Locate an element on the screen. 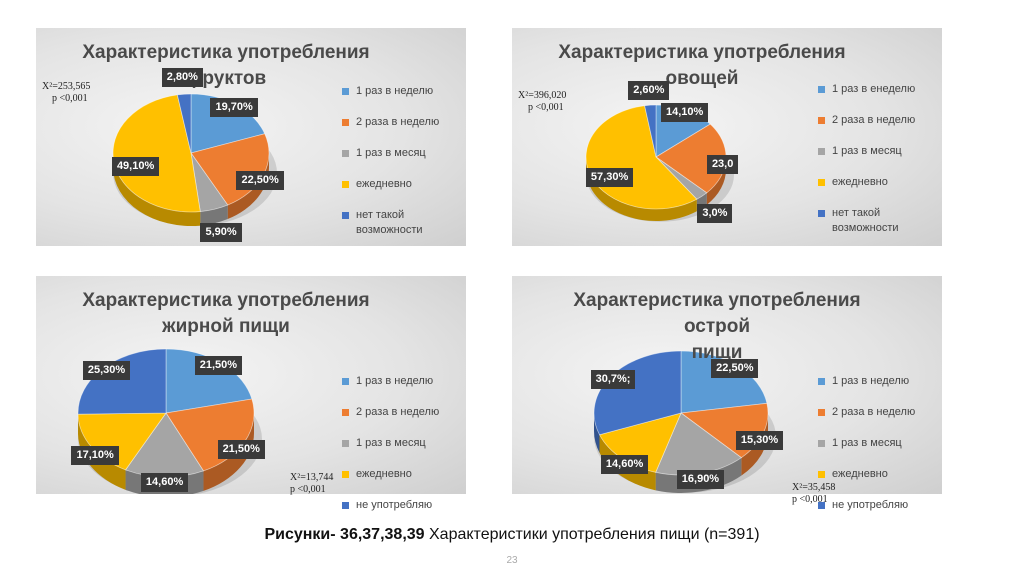 The height and width of the screenshot is (574, 1024). caption-bold: Рисунки- 36,37,38,39 is located at coordinates (344, 534).